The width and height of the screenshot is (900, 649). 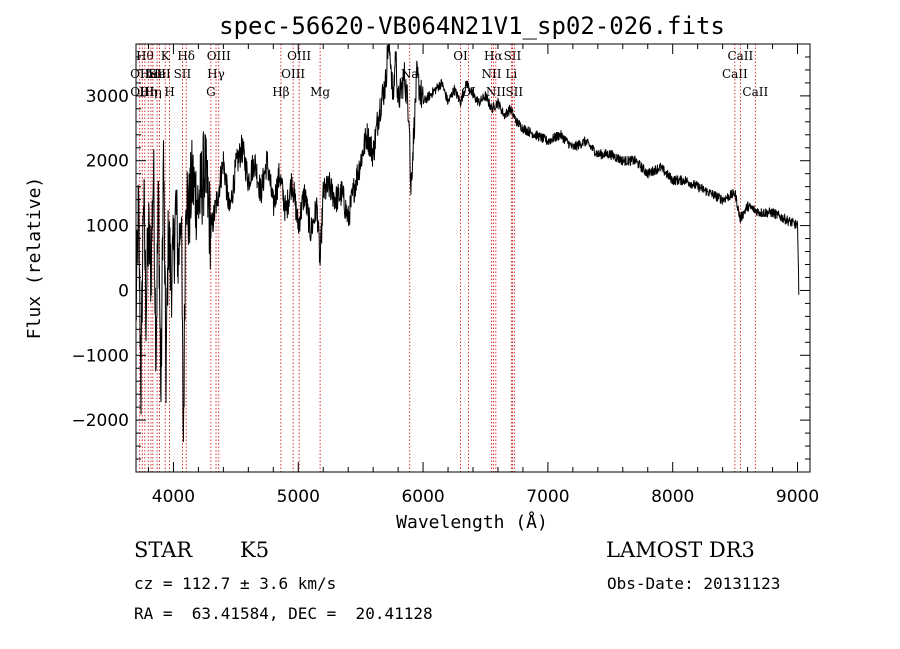 I want to click on x-tick-label-5000: 5000, so click(x=298, y=497).